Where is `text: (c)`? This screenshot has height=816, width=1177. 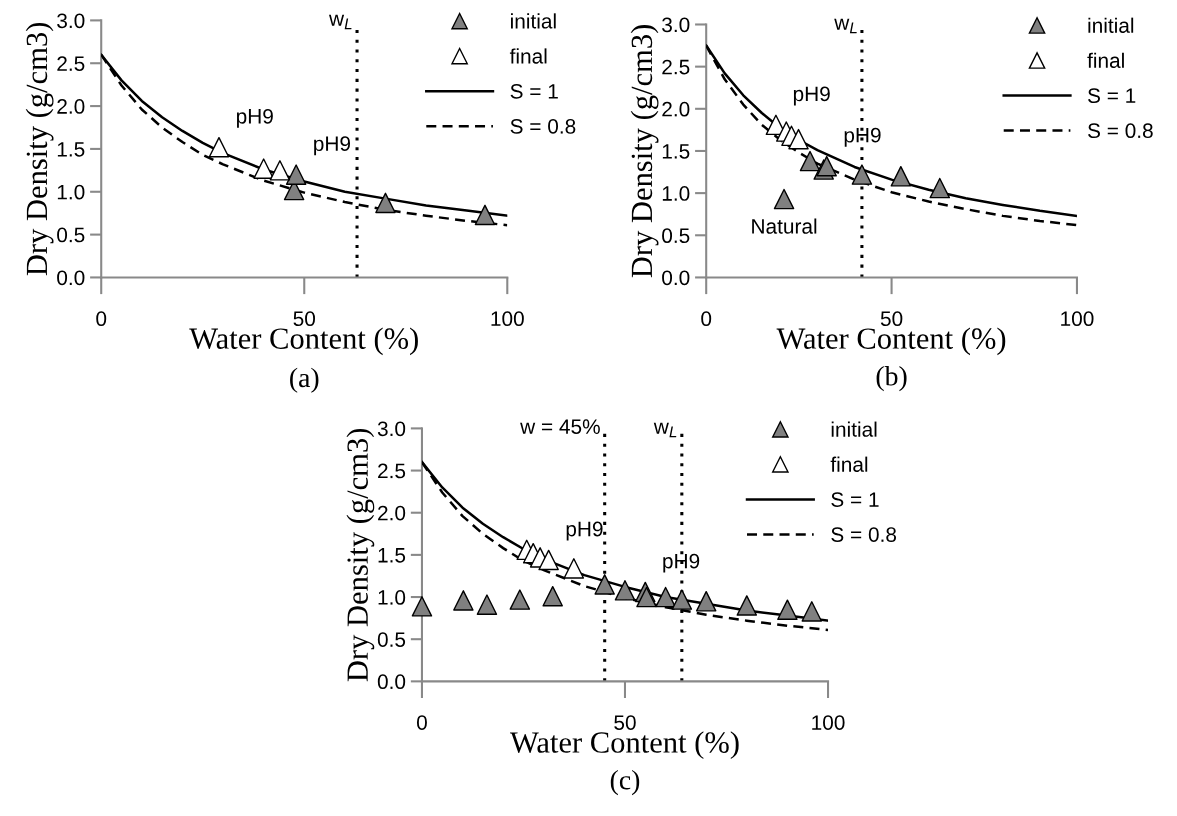
text: (c) is located at coordinates (625, 782).